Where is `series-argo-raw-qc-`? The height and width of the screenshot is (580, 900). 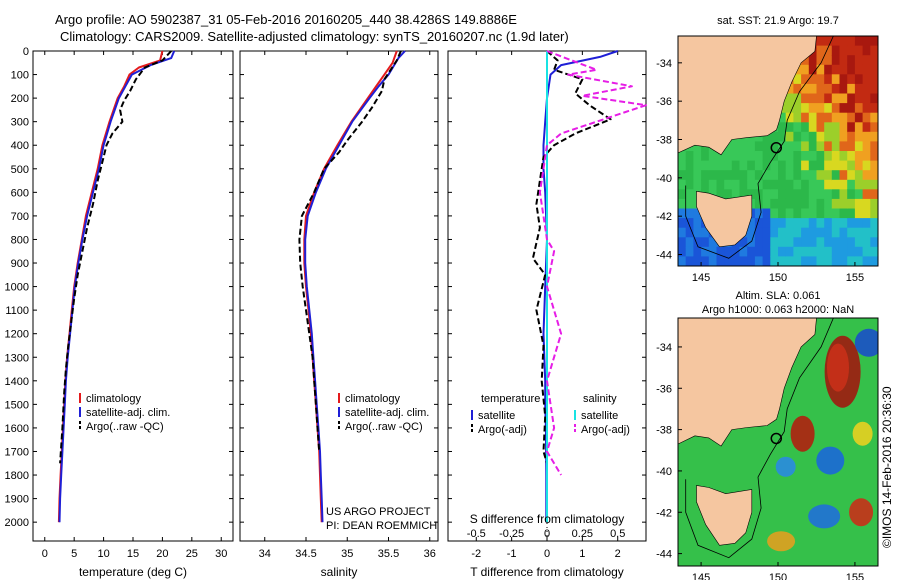
series-argo-raw-qc- is located at coordinates (115, 257).